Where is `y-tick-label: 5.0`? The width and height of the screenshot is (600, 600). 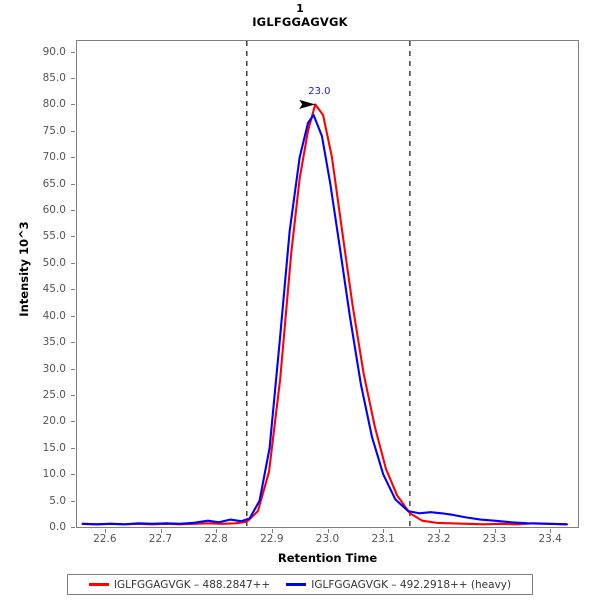 y-tick-label: 5.0 is located at coordinates (57, 500).